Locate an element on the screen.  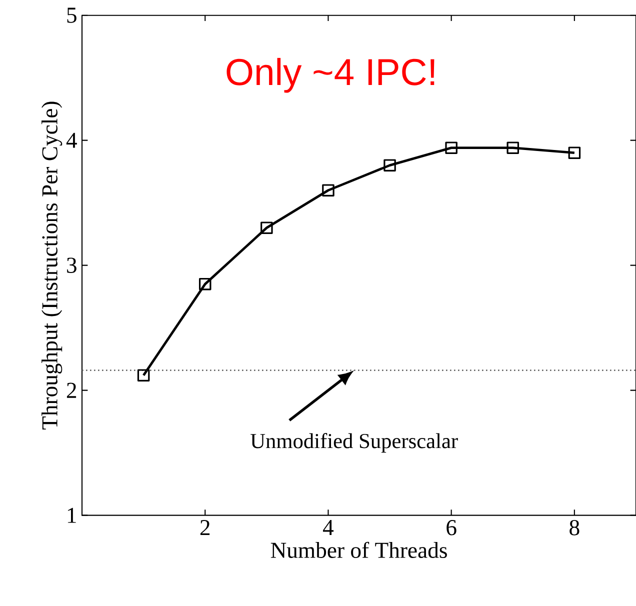
x-tick-label: 6 is located at coordinates (451, 528).